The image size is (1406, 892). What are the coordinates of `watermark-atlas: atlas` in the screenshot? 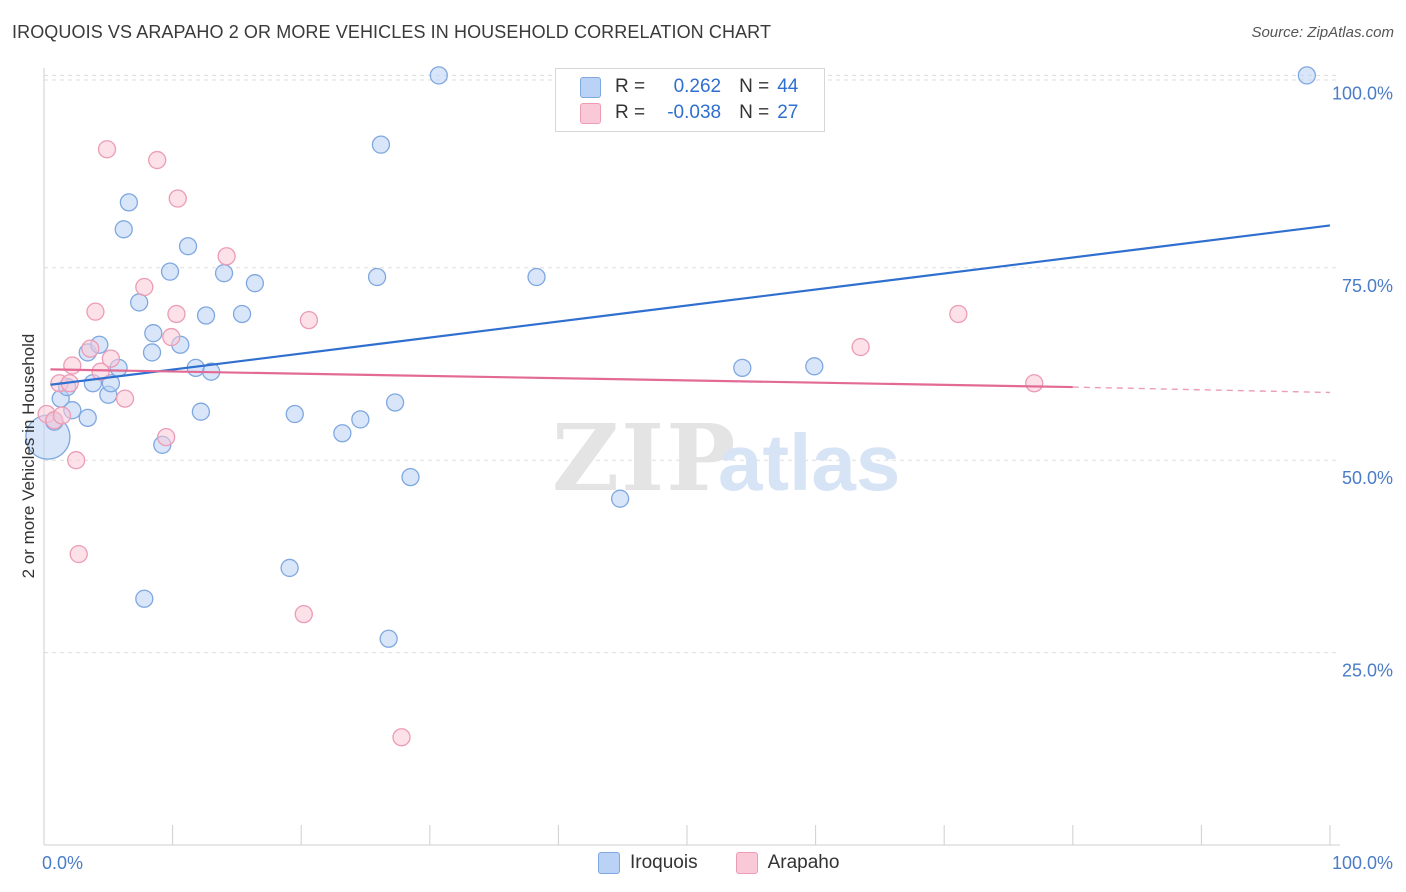 It's located at (809, 462).